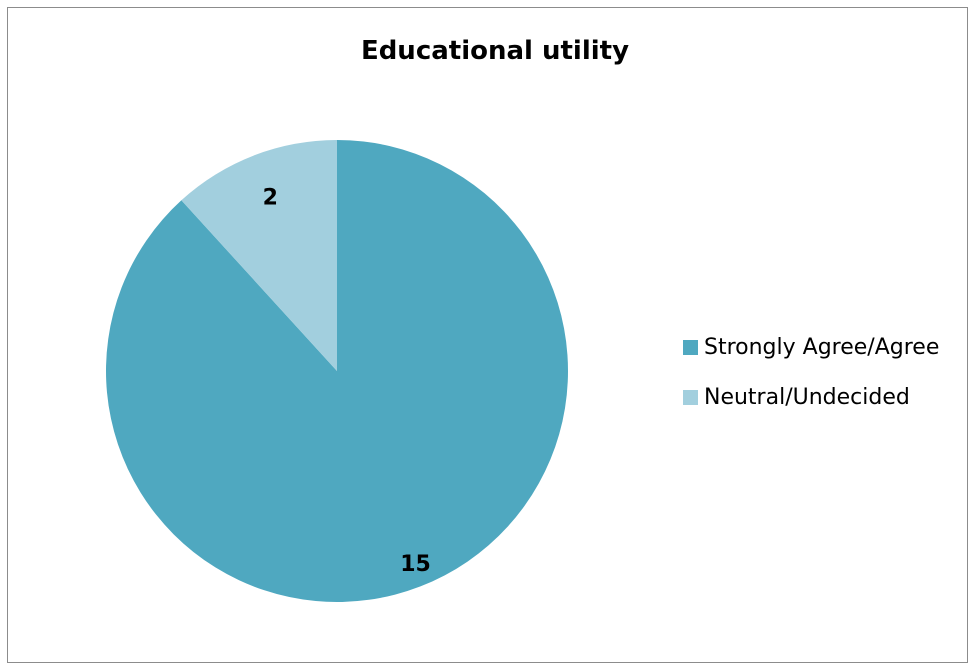  What do you see at coordinates (495, 51) in the screenshot?
I see `chart-title: Educational utility` at bounding box center [495, 51].